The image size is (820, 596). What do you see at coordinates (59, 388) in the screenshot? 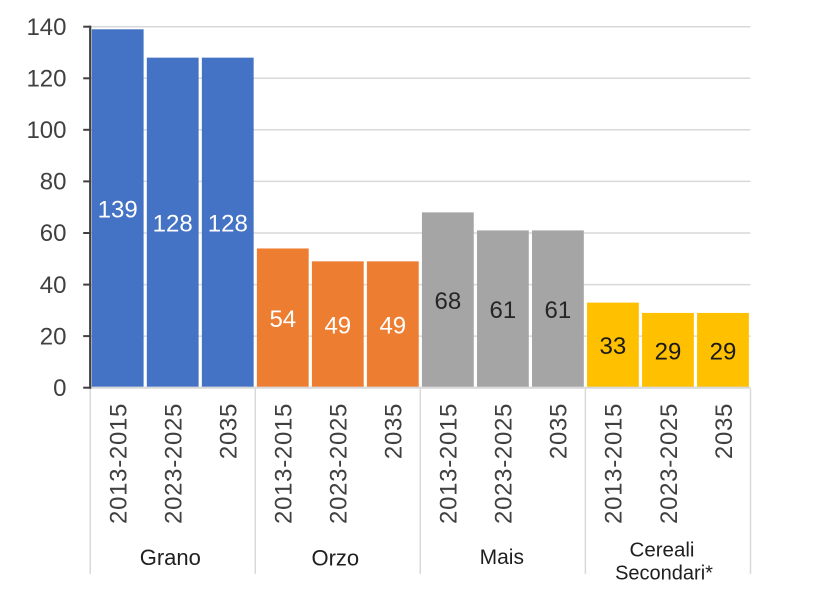
I see `svg-text: 0` at bounding box center [59, 388].